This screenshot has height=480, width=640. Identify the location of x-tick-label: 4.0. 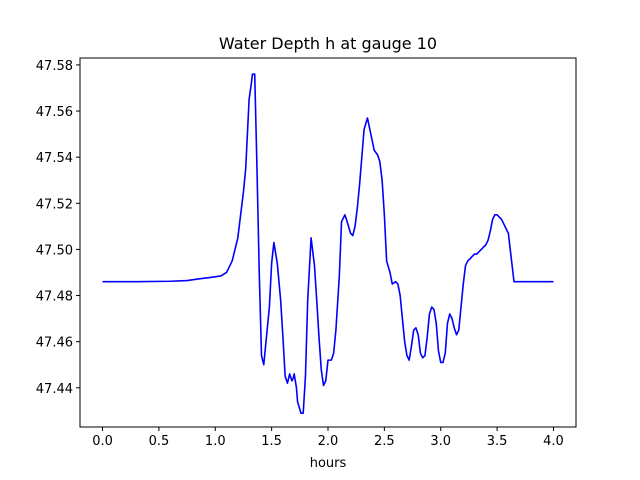
(553, 441).